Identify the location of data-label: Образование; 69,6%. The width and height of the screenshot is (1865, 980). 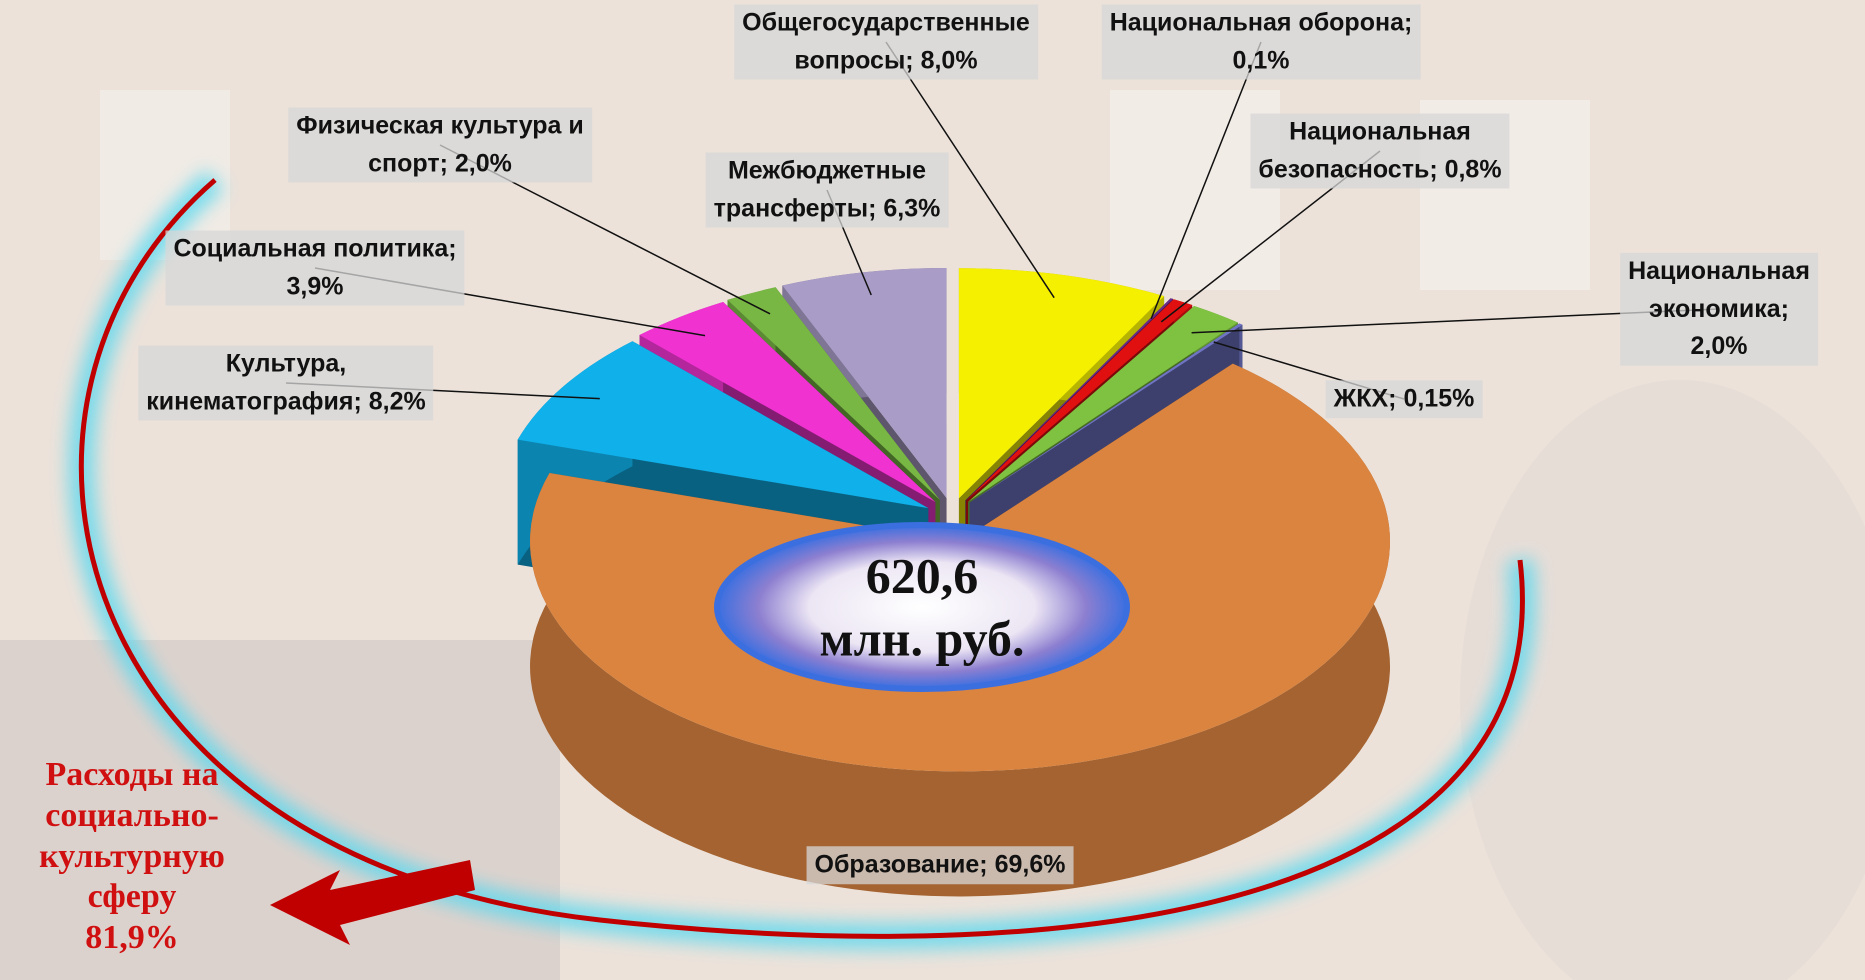
(940, 865).